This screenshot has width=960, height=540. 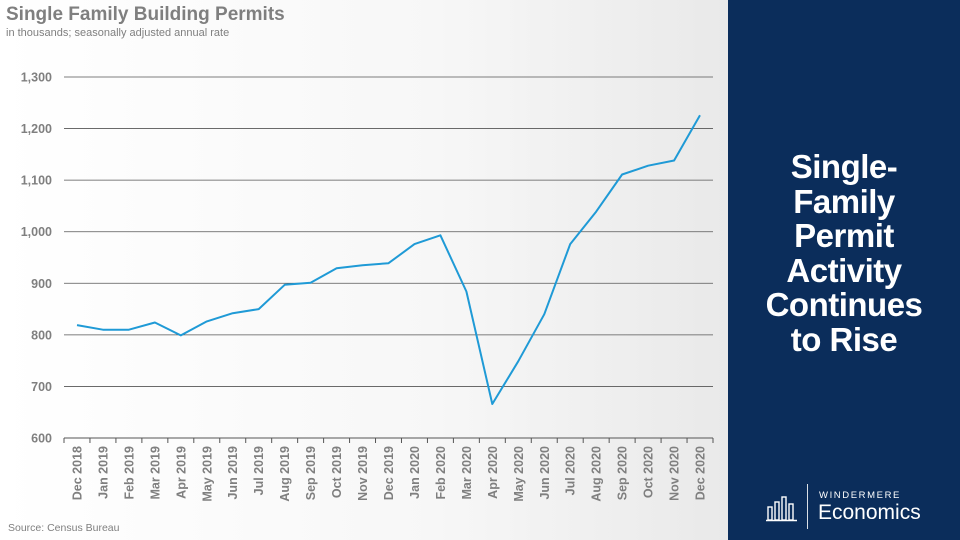 What do you see at coordinates (807, 506) in the screenshot?
I see `logo-divider` at bounding box center [807, 506].